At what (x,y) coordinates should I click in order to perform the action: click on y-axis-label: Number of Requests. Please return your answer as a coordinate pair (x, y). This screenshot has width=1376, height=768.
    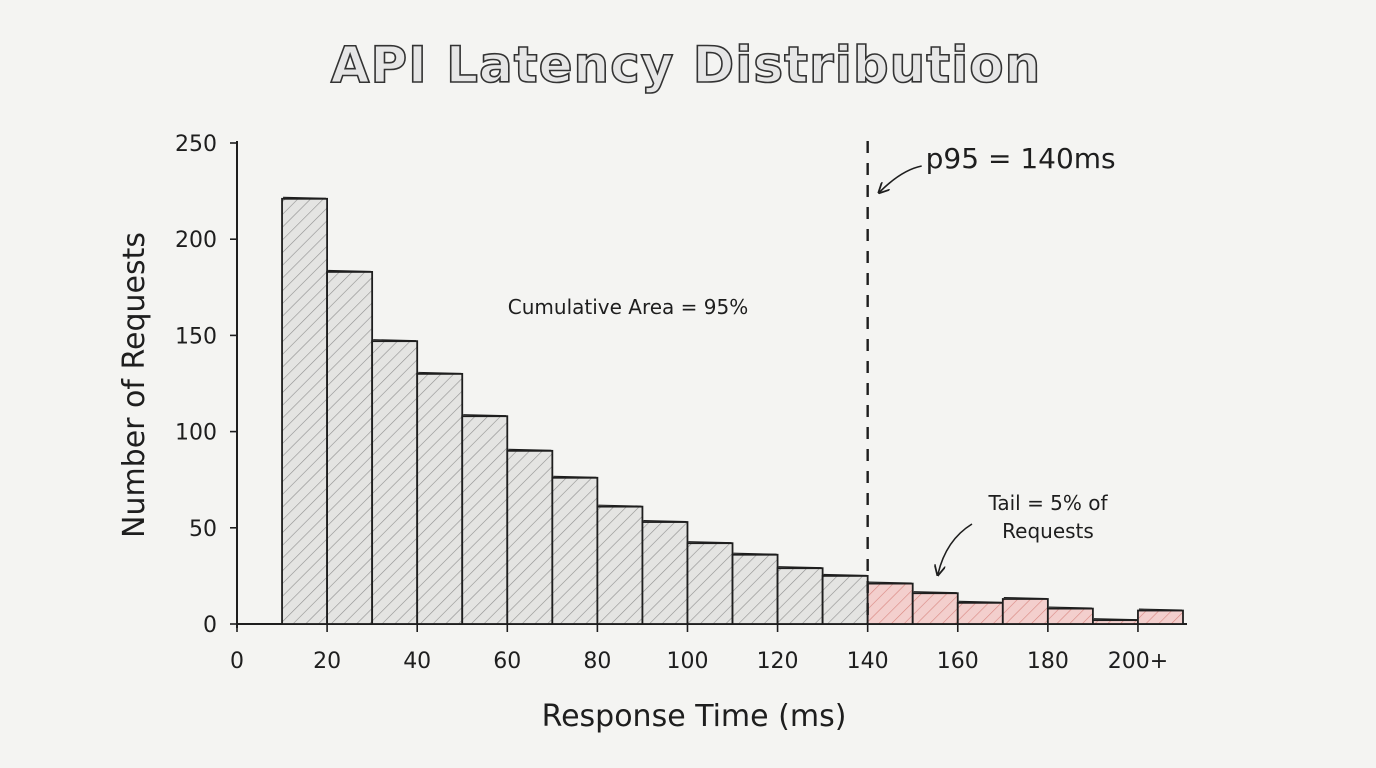
    Looking at the image, I should click on (134, 385).